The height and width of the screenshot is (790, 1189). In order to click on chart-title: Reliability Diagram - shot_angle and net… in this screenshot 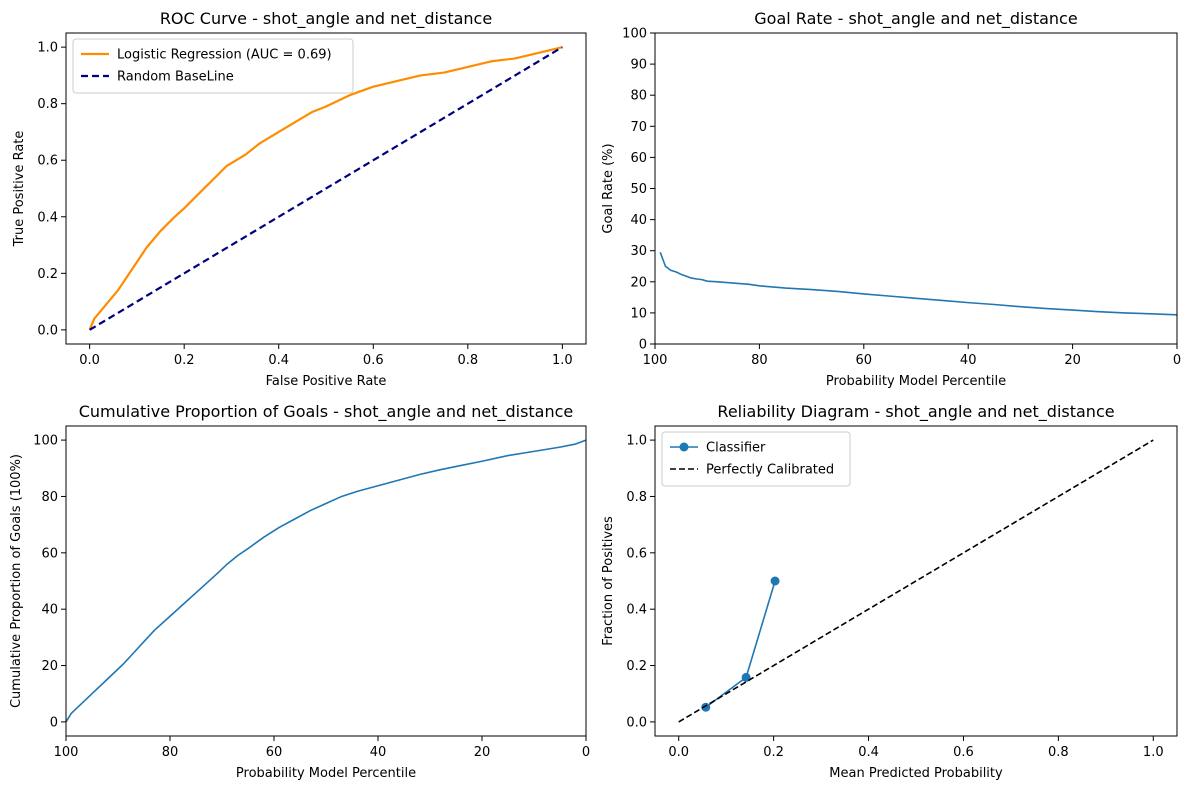, I will do `click(915, 412)`.